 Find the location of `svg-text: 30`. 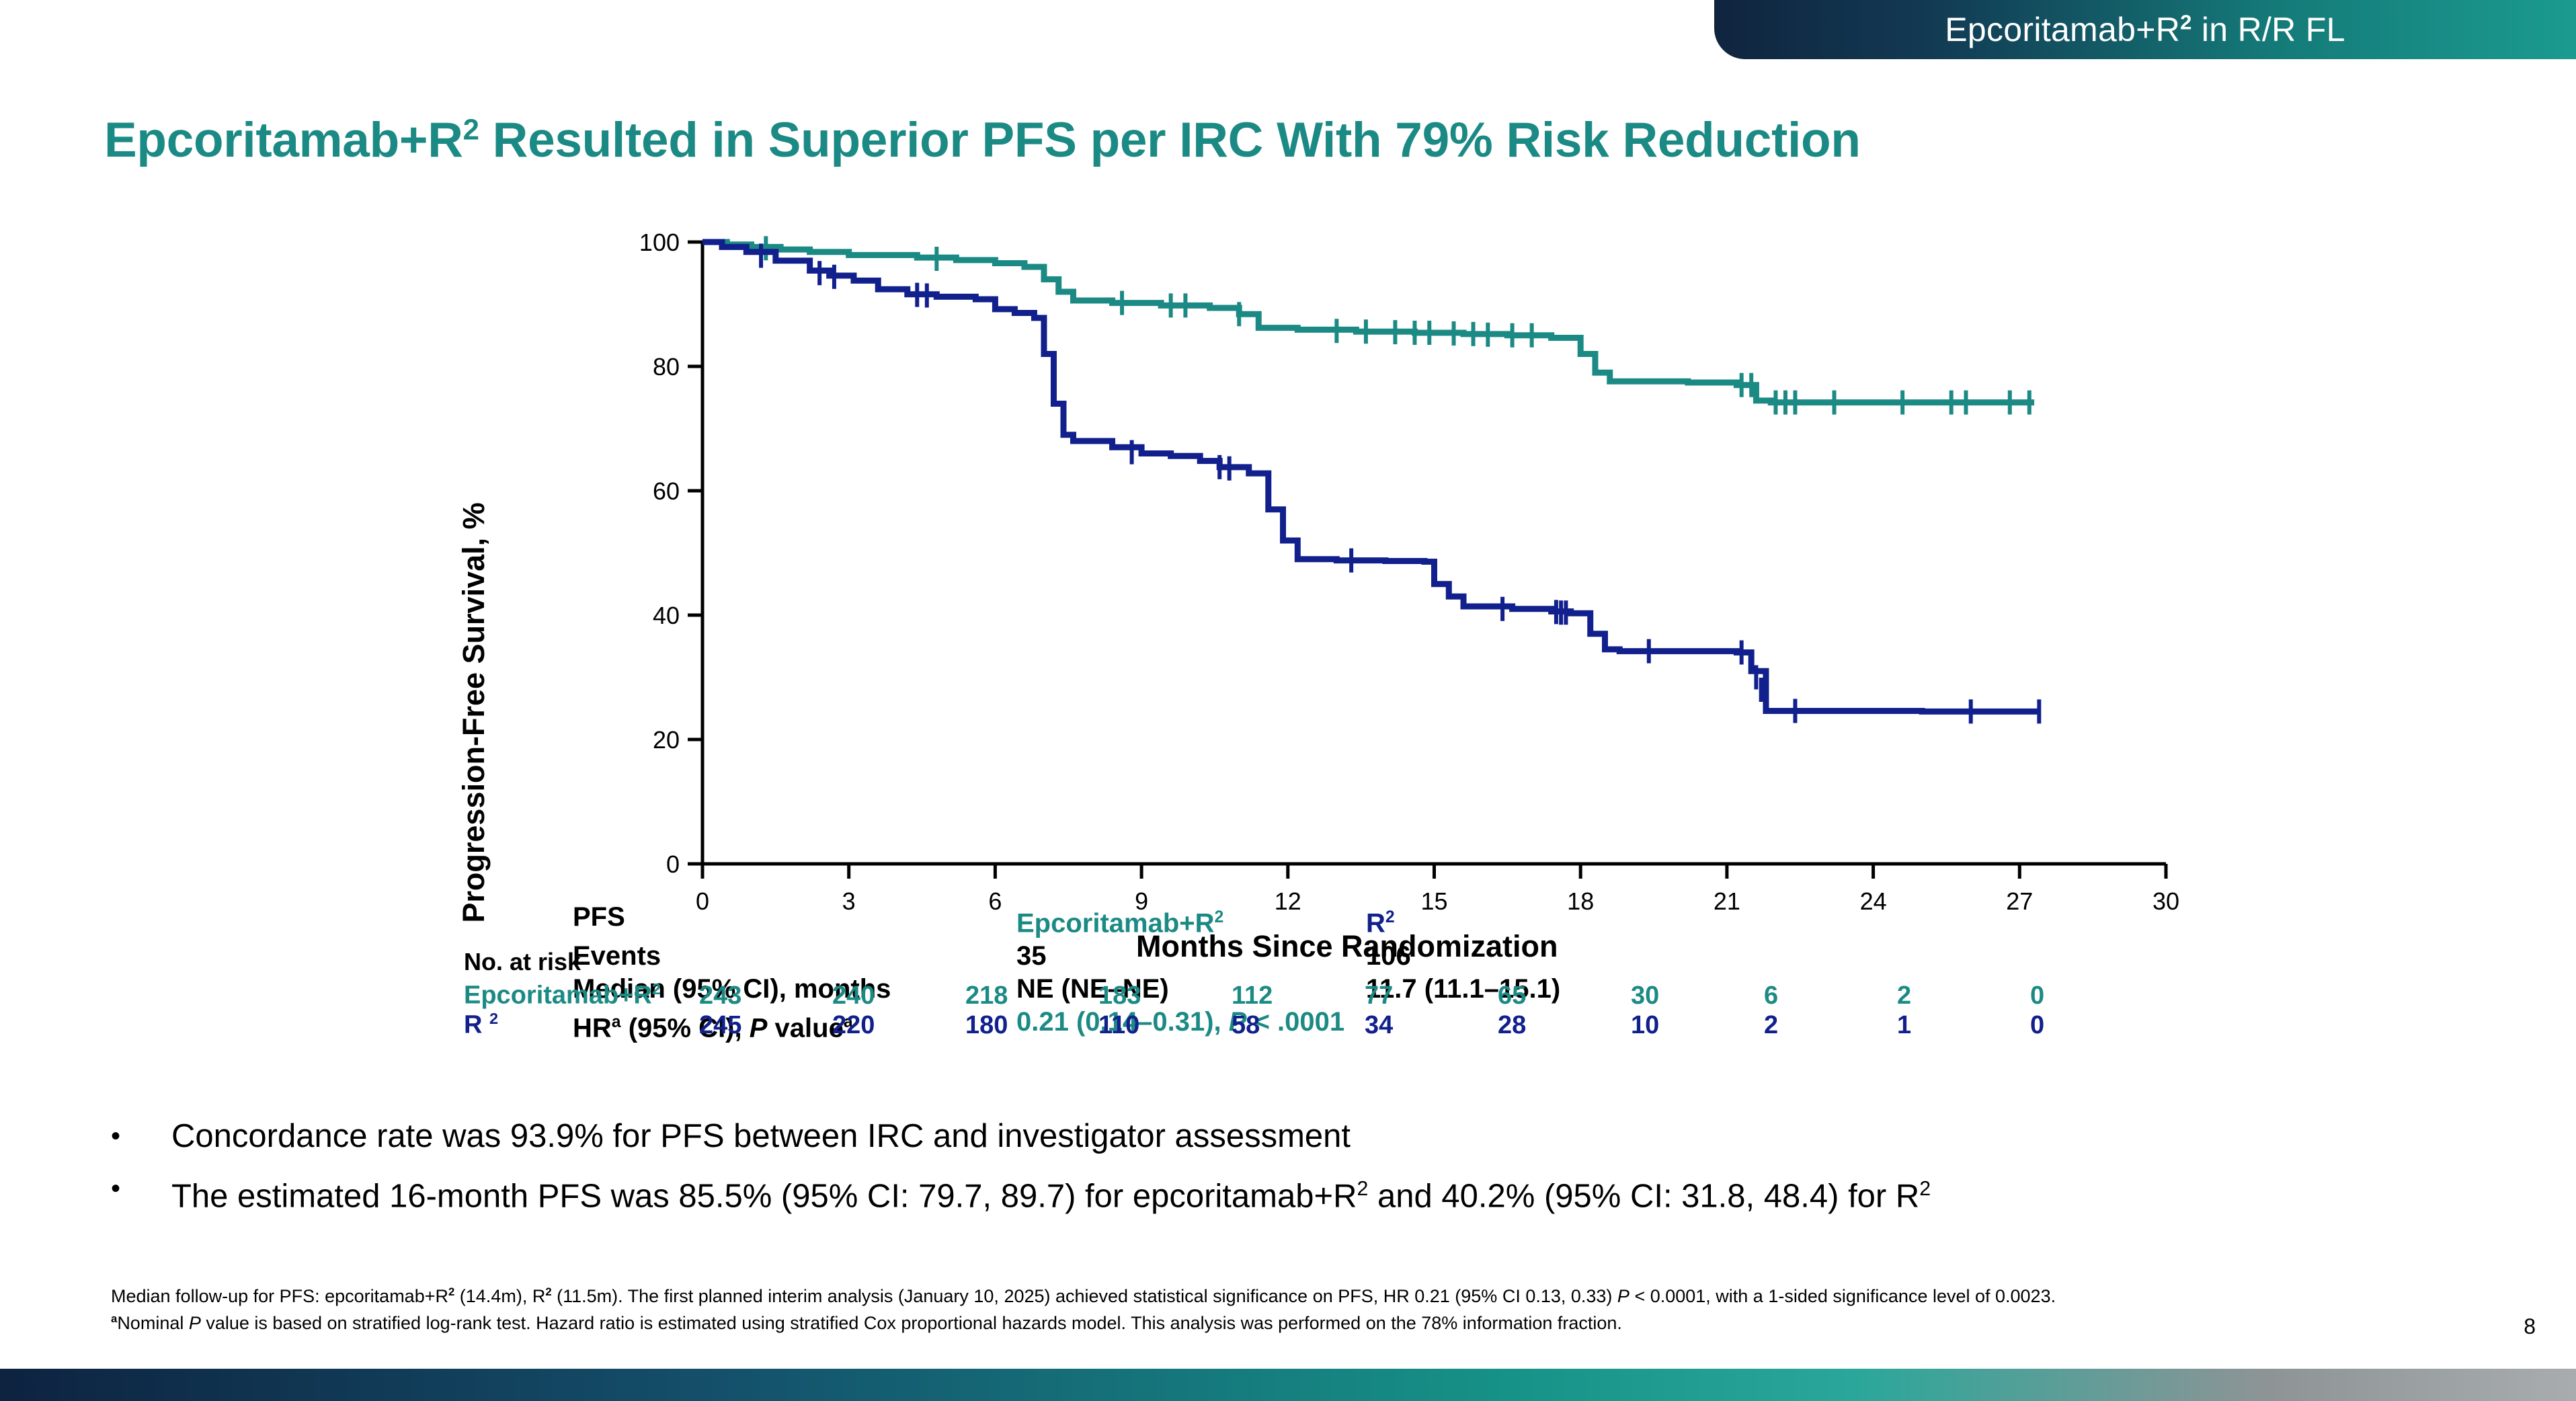

svg-text: 30 is located at coordinates (2165, 901).